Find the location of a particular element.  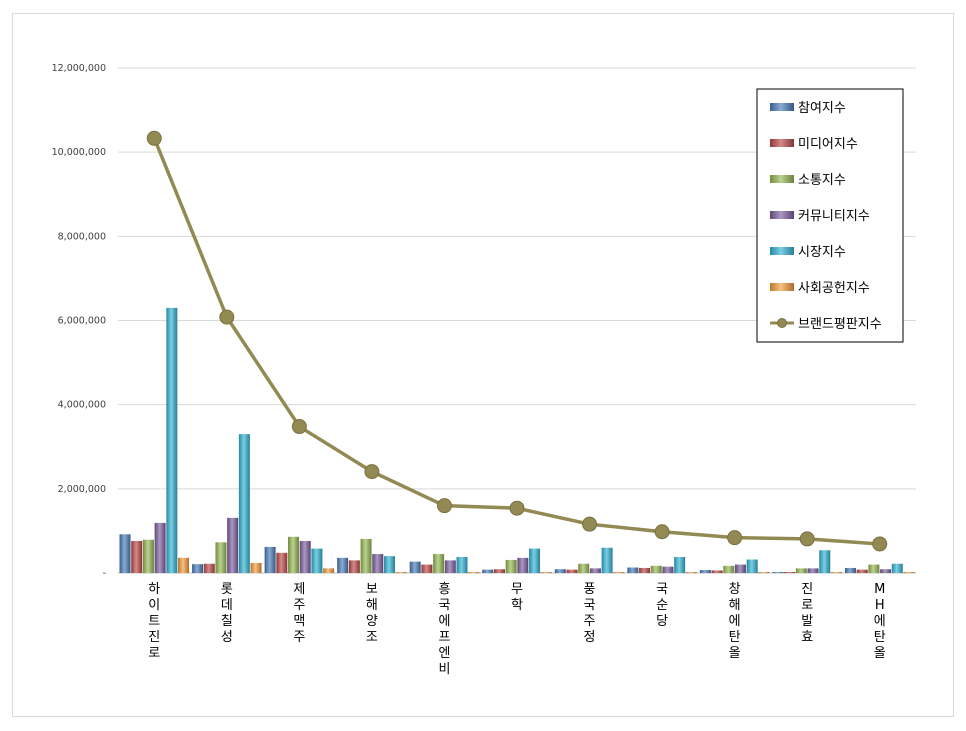

legend-label: 시장지수 is located at coordinates (822, 252).